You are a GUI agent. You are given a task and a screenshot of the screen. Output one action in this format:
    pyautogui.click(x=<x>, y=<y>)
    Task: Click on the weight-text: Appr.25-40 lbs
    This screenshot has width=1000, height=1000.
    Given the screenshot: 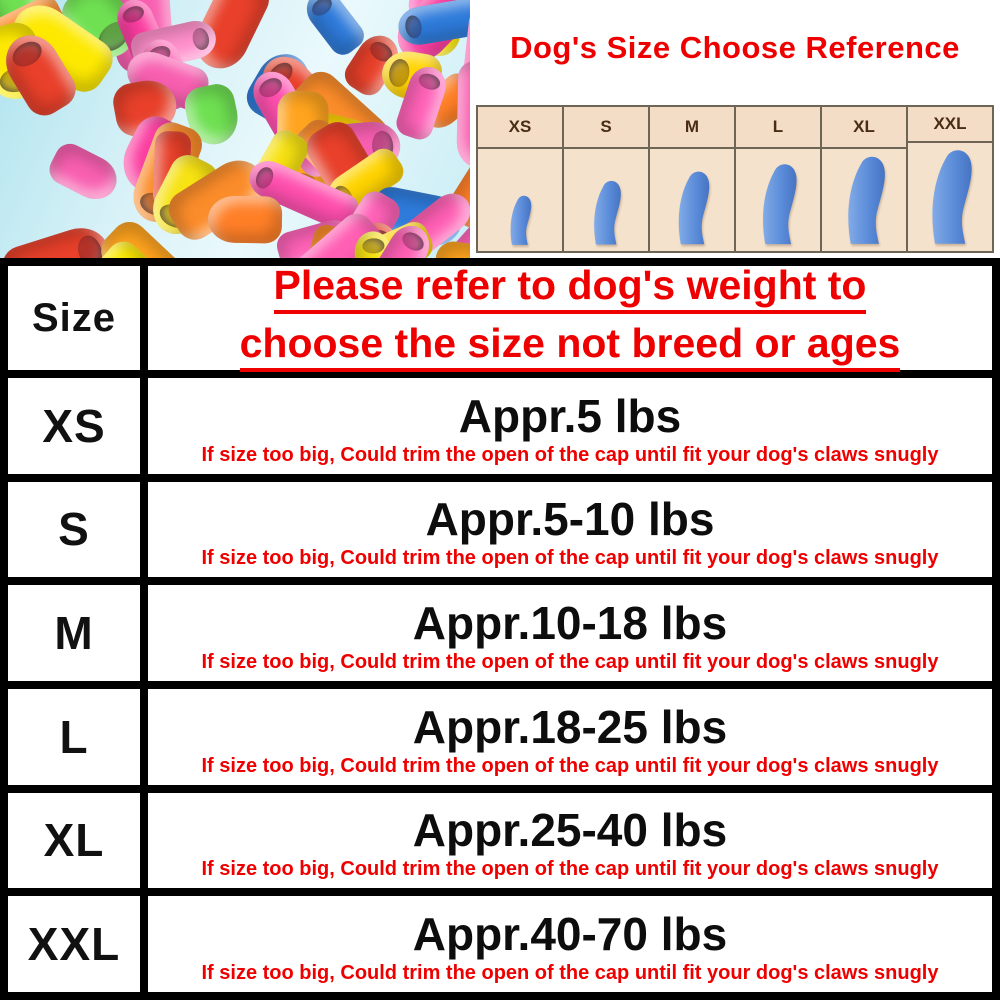 What is the action you would take?
    pyautogui.click(x=570, y=830)
    